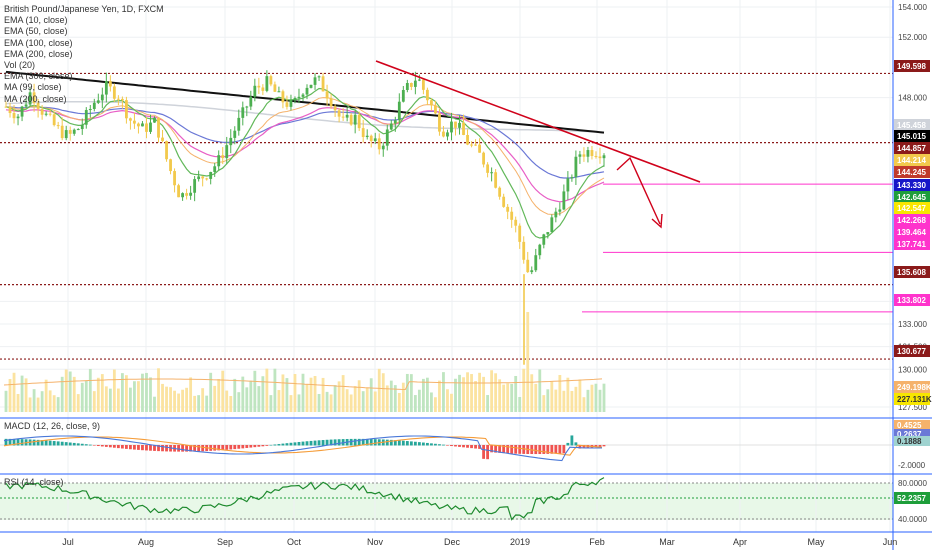 Image resolution: width=932 pixels, height=555 pixels. I want to click on legend-ma200: MA (200, close), so click(35, 98).